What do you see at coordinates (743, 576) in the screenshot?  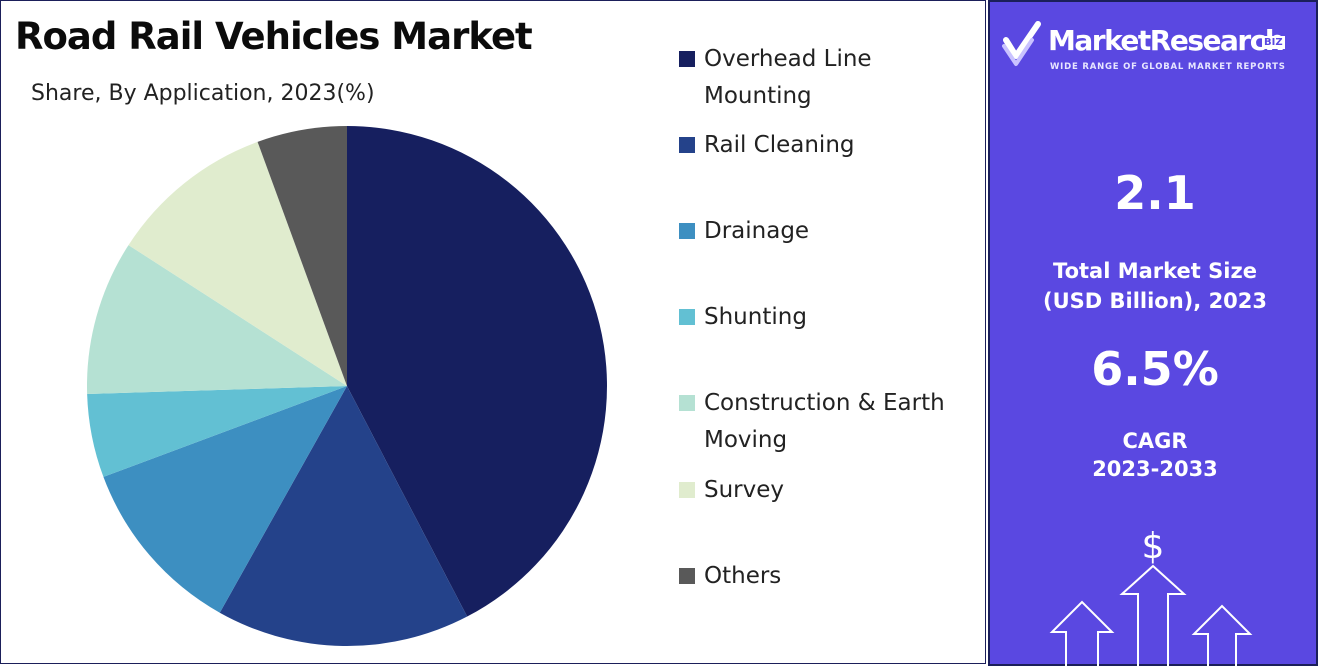 I see `legend-label: Others` at bounding box center [743, 576].